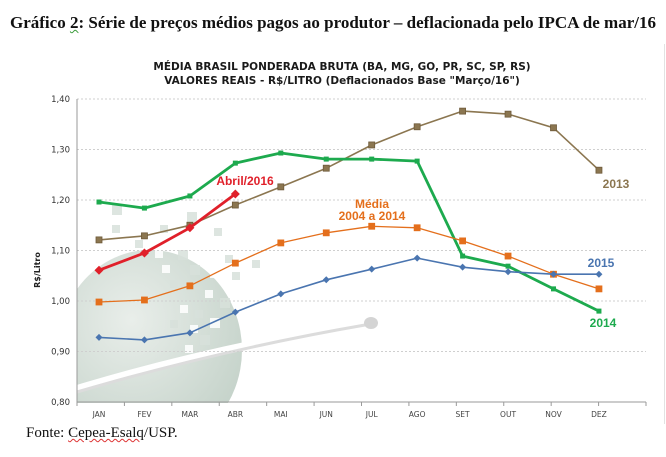 The width and height of the screenshot is (666, 457). I want to click on series-label: 2004 a 2014, so click(372, 216).